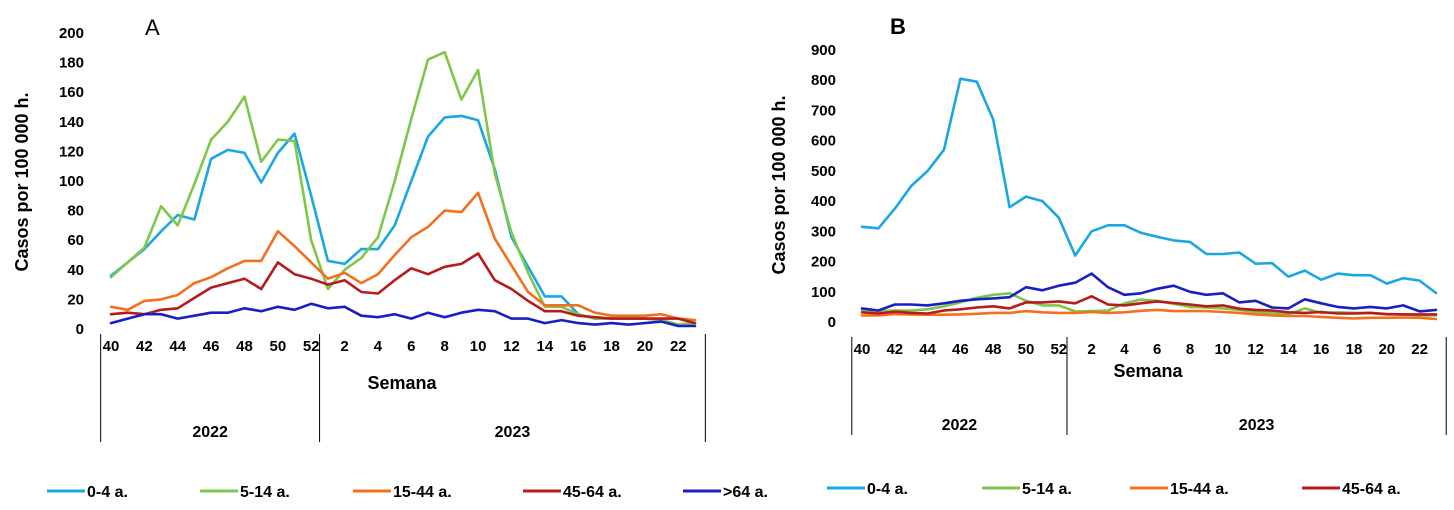 Image resolution: width=1454 pixels, height=510 pixels. I want to click on y-tick-label: 700, so click(823, 110).